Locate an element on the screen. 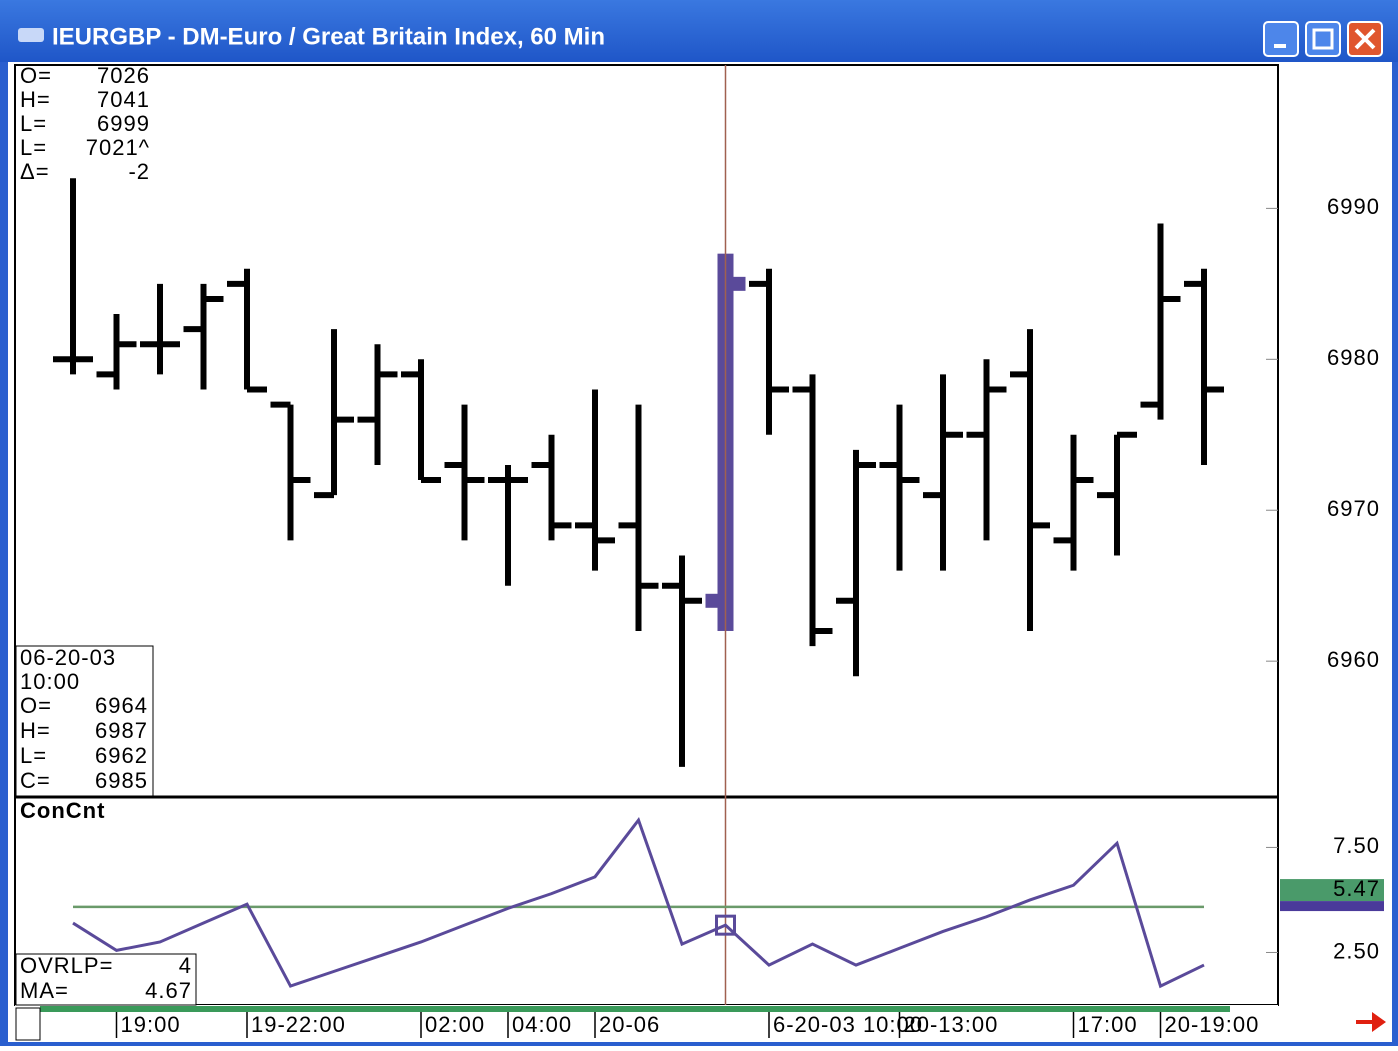 Image resolution: width=1398 pixels, height=1051 pixels. x-tick-label: 6-20-03 10:00 is located at coordinates (848, 1024).